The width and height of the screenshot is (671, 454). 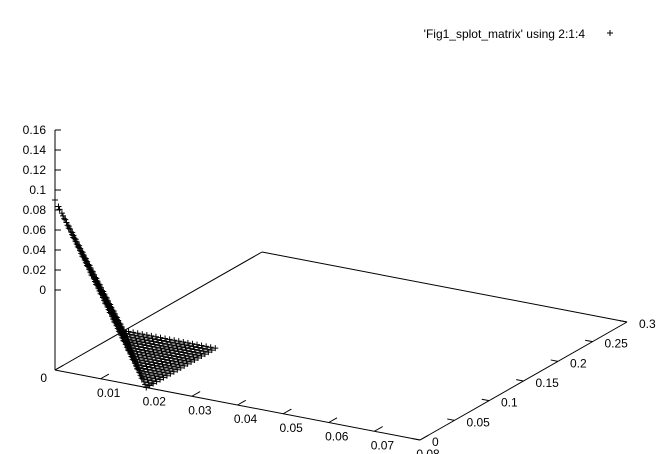 What do you see at coordinates (578, 363) in the screenshot?
I see `y-tick-label: 0.2` at bounding box center [578, 363].